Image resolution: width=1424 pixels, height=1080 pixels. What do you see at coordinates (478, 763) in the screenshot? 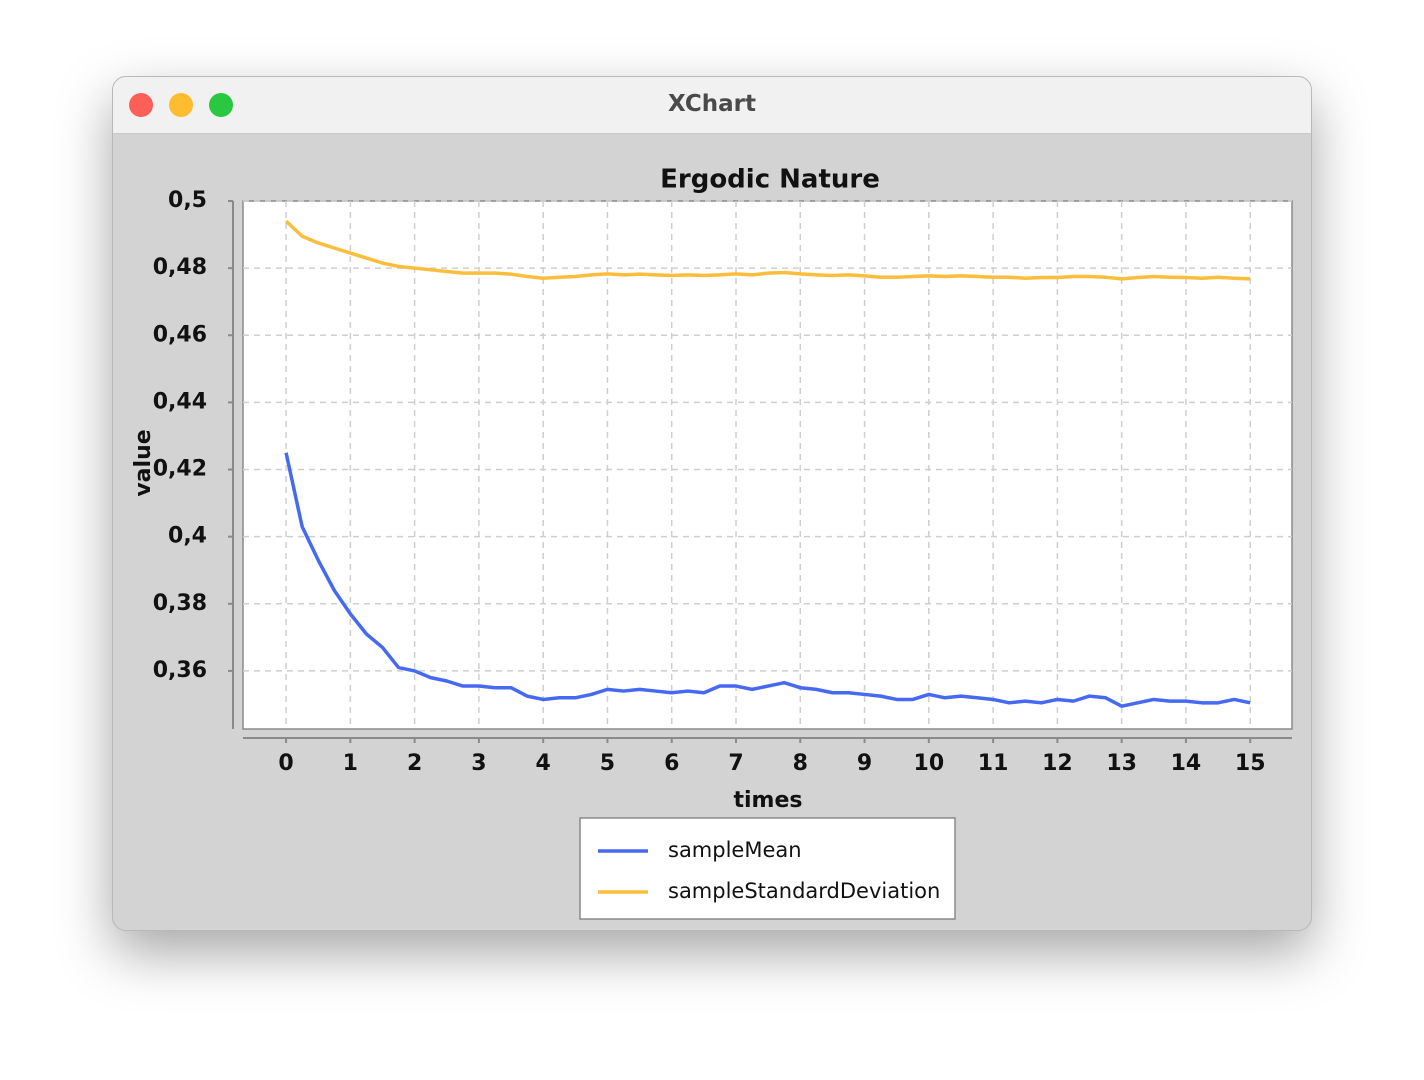
I see `x-tick-label: 3` at bounding box center [478, 763].